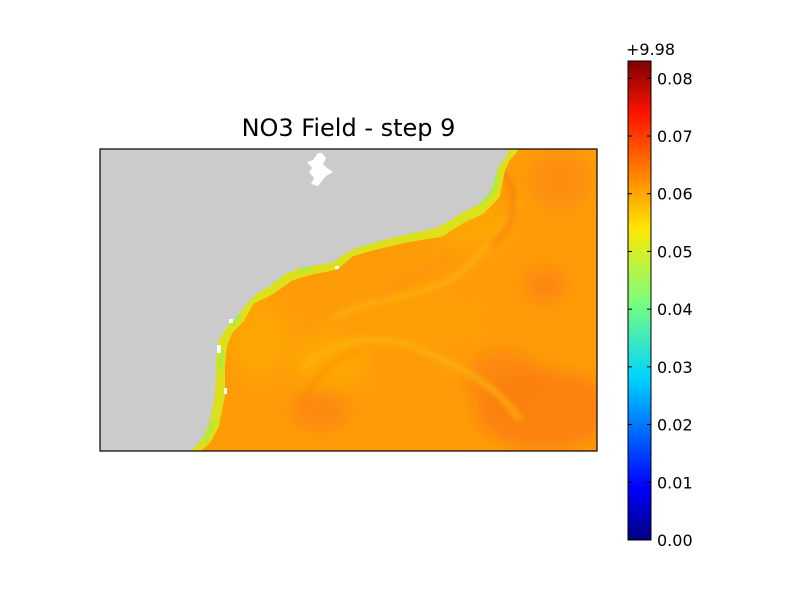 The image size is (800, 600). I want to click on colorbar-tick-label: 0.05, so click(675, 251).